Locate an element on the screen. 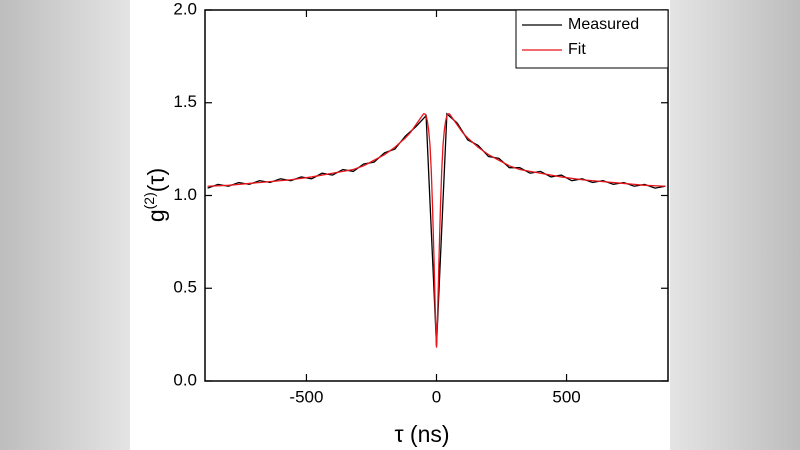 The height and width of the screenshot is (450, 800). y-axis-label: g(2)(τ) is located at coordinates (155, 195).